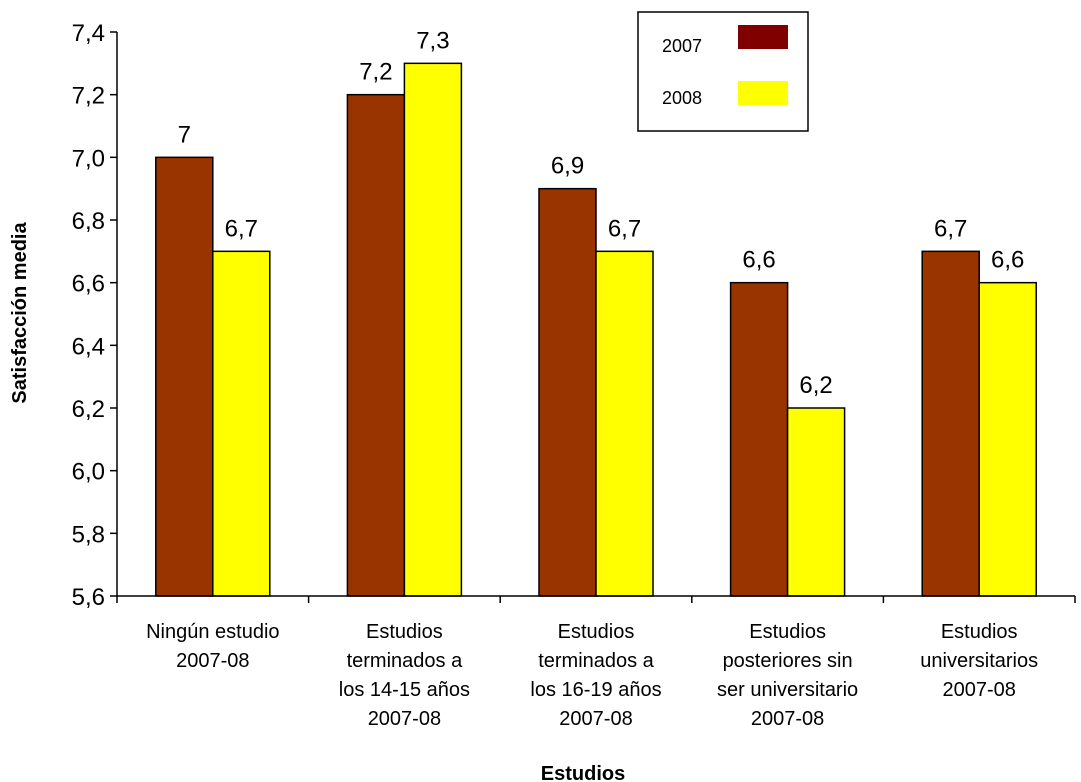  I want to click on x-category-label: Ningún estudio 2007-08, so click(212, 646).